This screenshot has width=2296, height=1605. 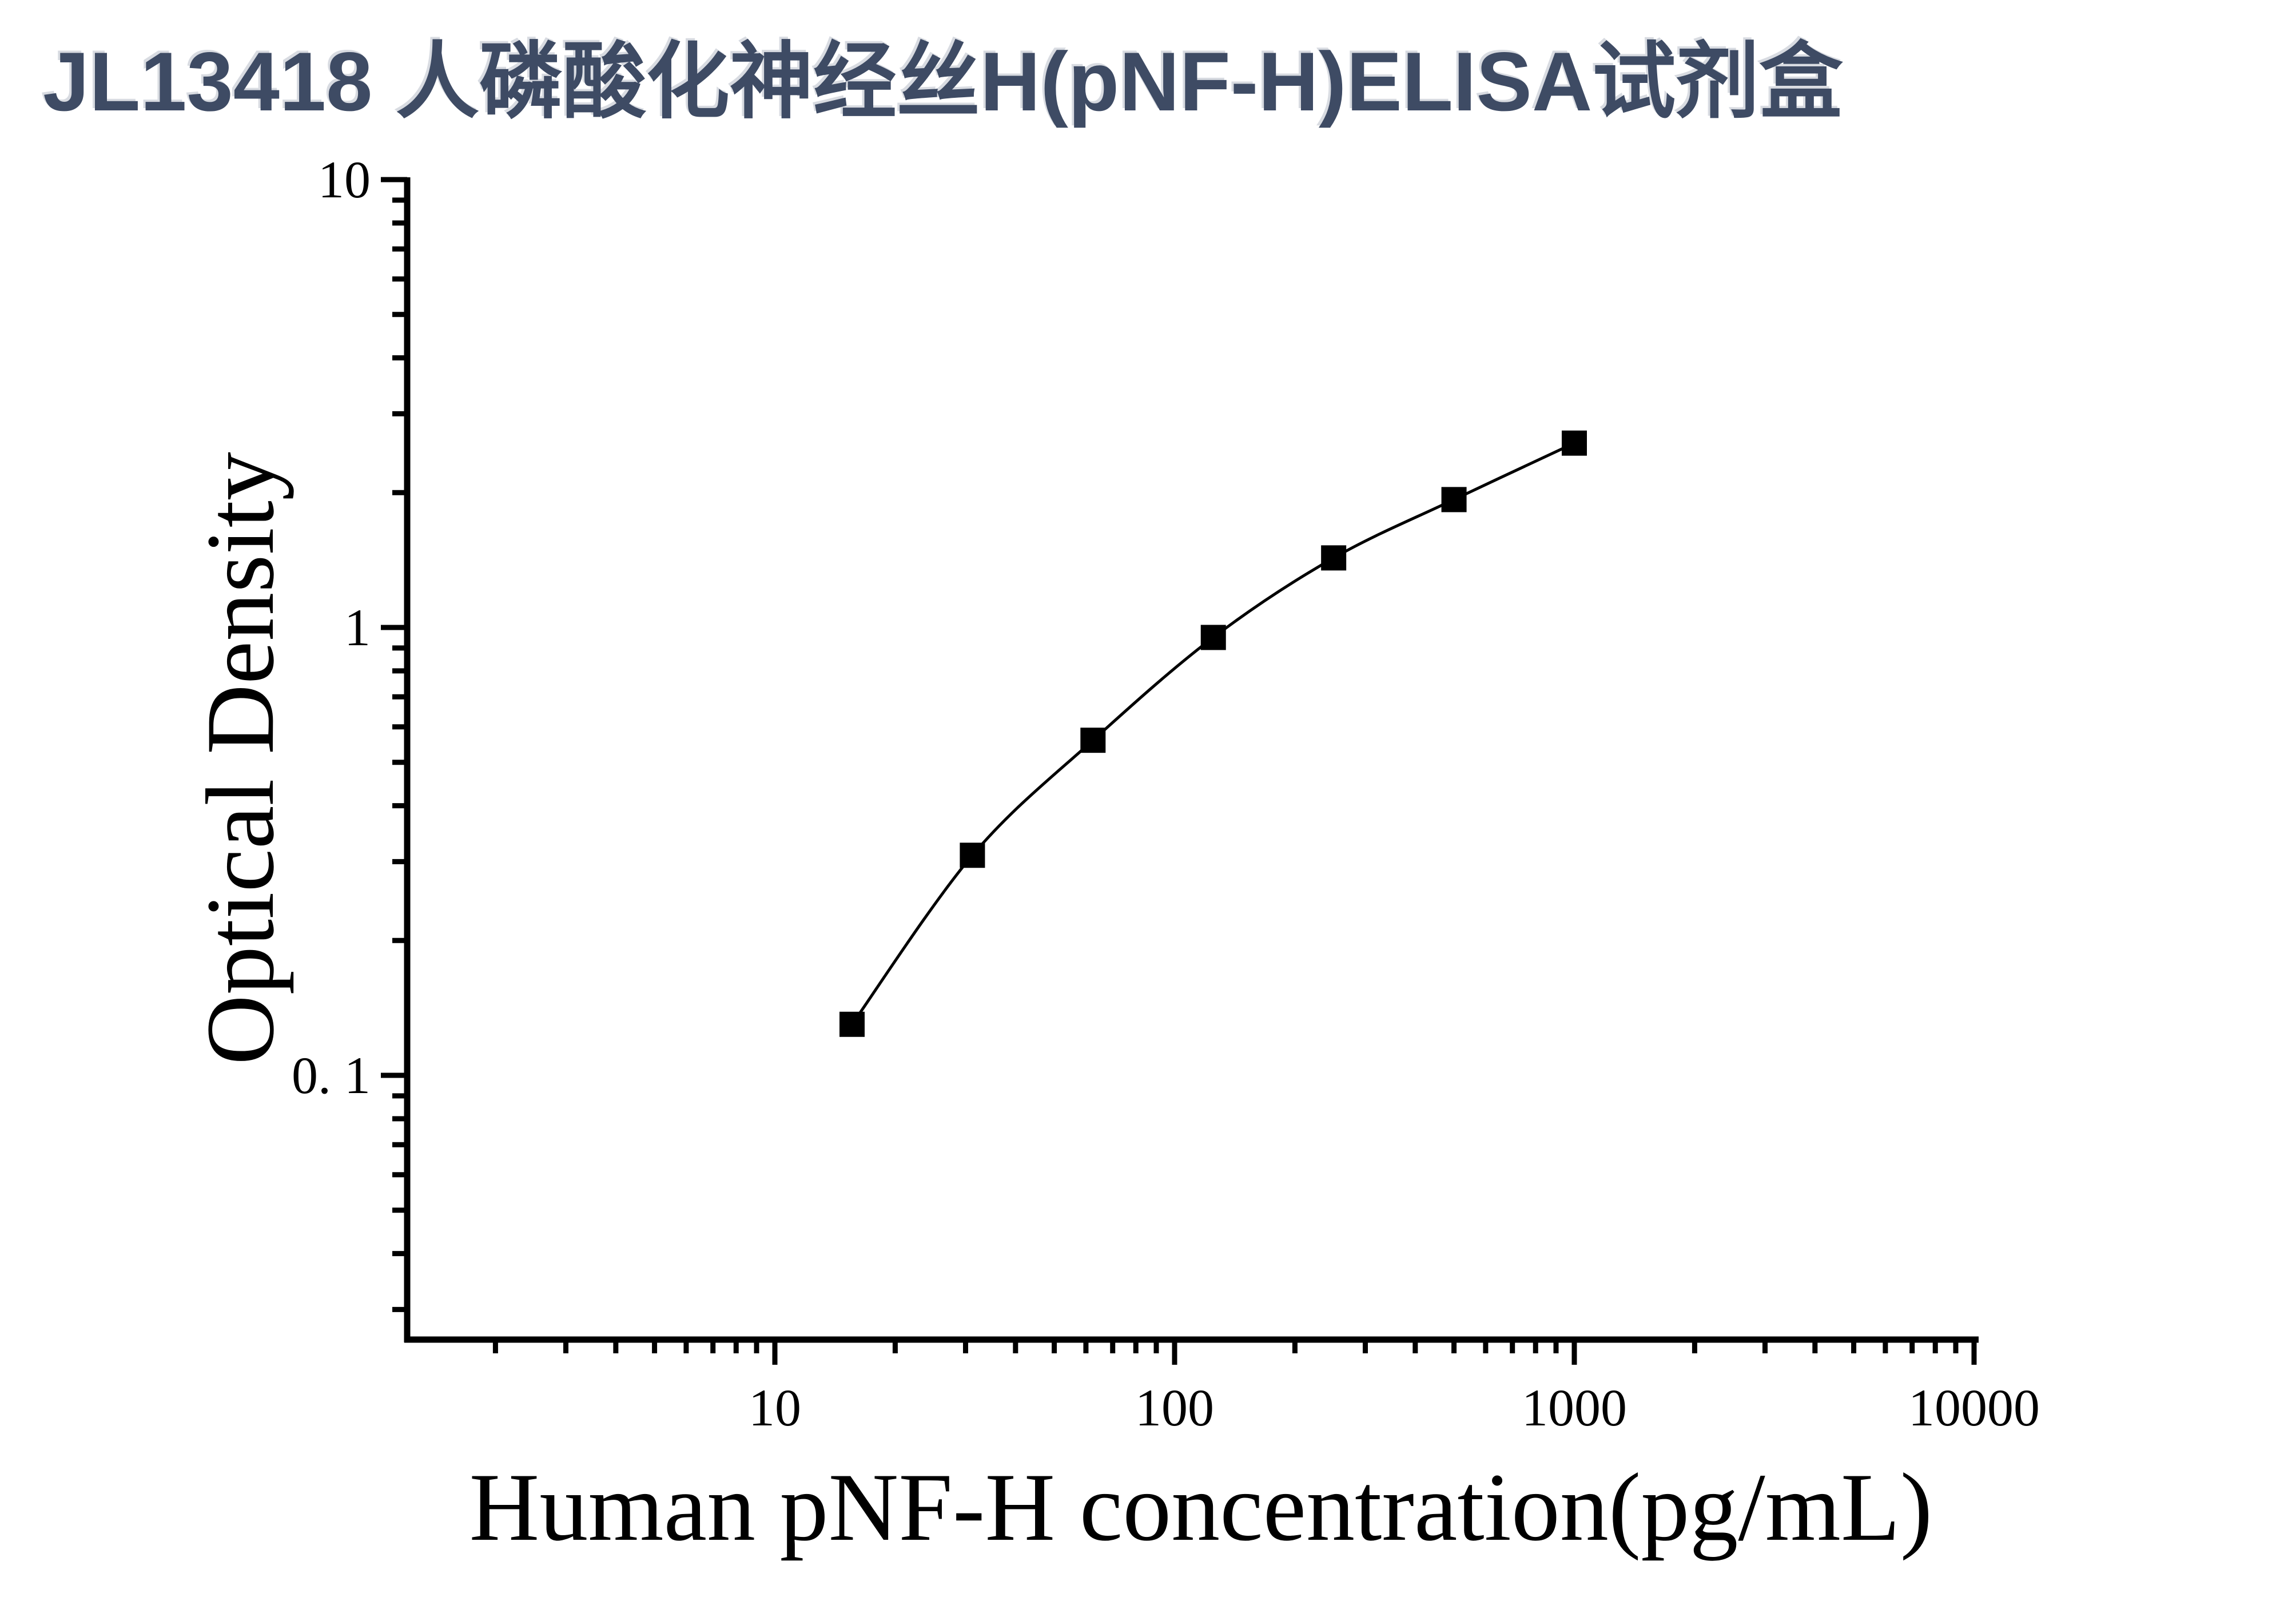 What do you see at coordinates (1266, 1388) in the screenshot?
I see `x-axis-ticks: 10 100 1000 10000` at bounding box center [1266, 1388].